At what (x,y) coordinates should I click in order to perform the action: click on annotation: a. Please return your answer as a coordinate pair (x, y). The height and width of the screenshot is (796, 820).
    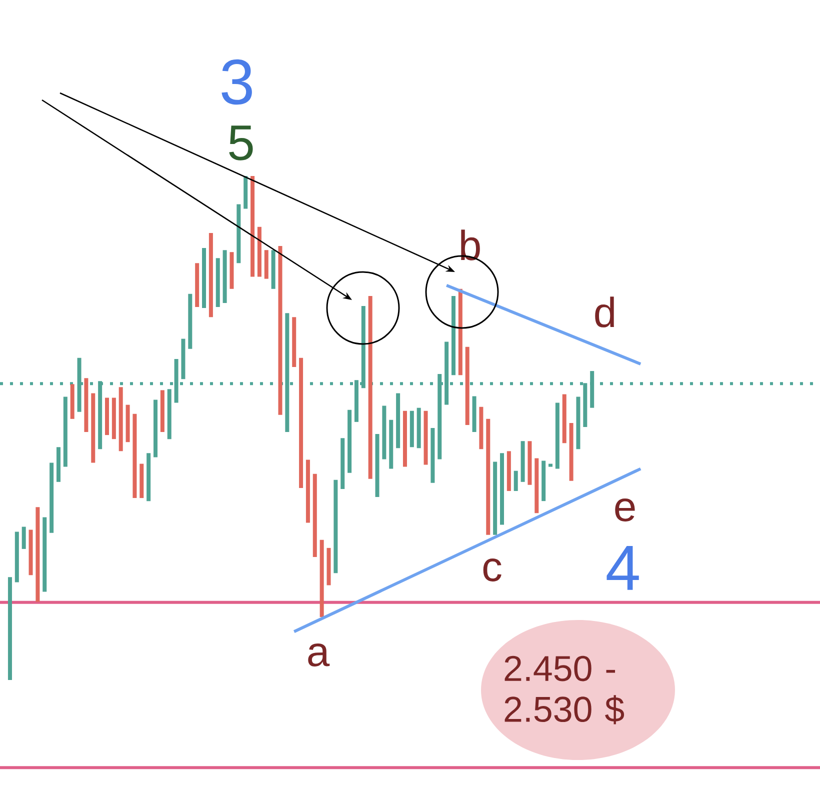
    Looking at the image, I should click on (319, 655).